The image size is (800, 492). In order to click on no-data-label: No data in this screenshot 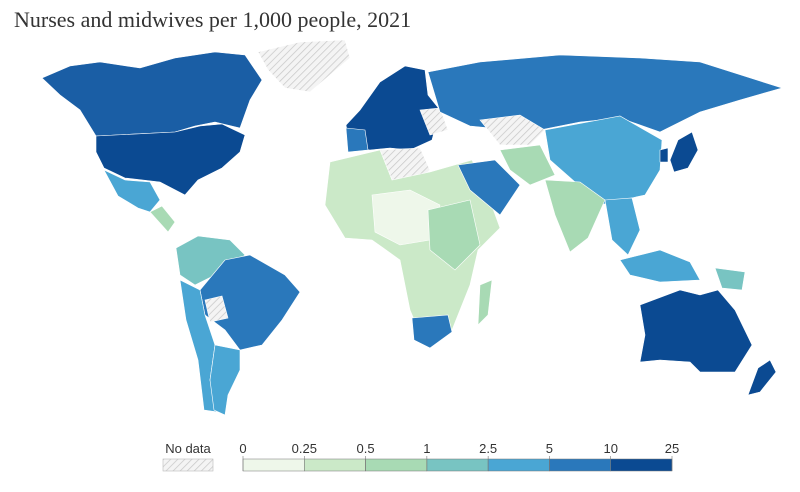, I will do `click(188, 448)`.